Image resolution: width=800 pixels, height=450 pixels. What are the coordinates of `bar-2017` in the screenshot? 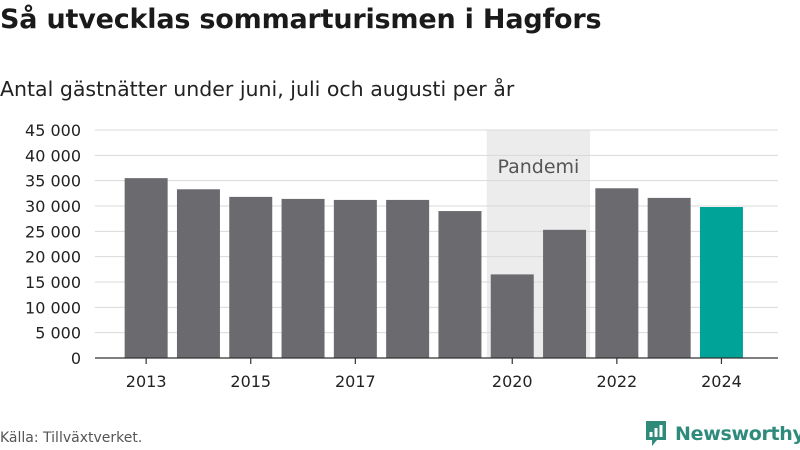 It's located at (355, 278).